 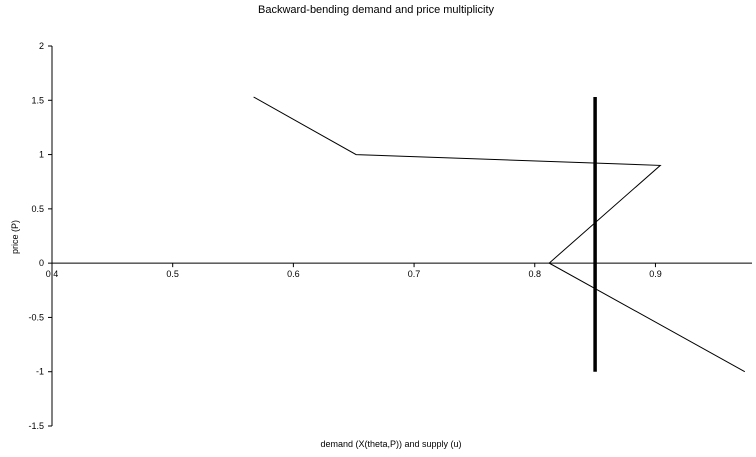 I want to click on x-tick-label: 0.9, so click(x=655, y=274).